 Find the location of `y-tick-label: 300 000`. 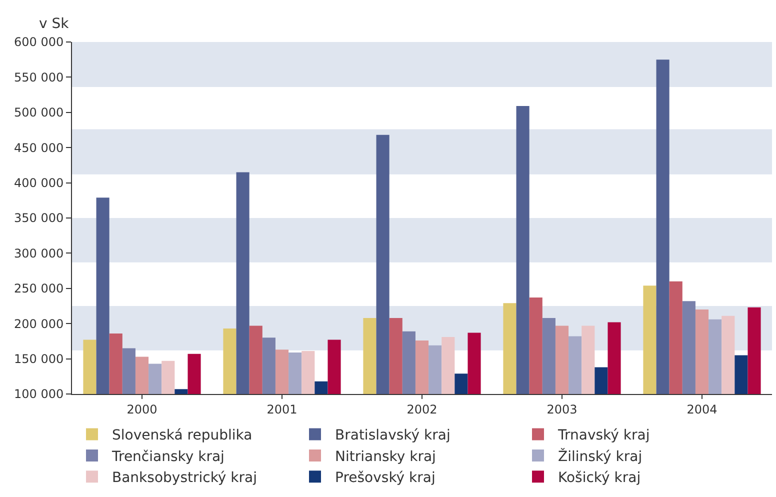

y-tick-label: 300 000 is located at coordinates (39, 253).